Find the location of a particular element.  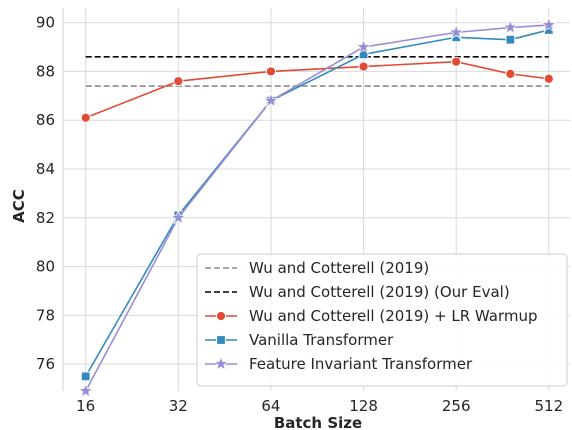

y-tick-label: 86 is located at coordinates (45, 120).